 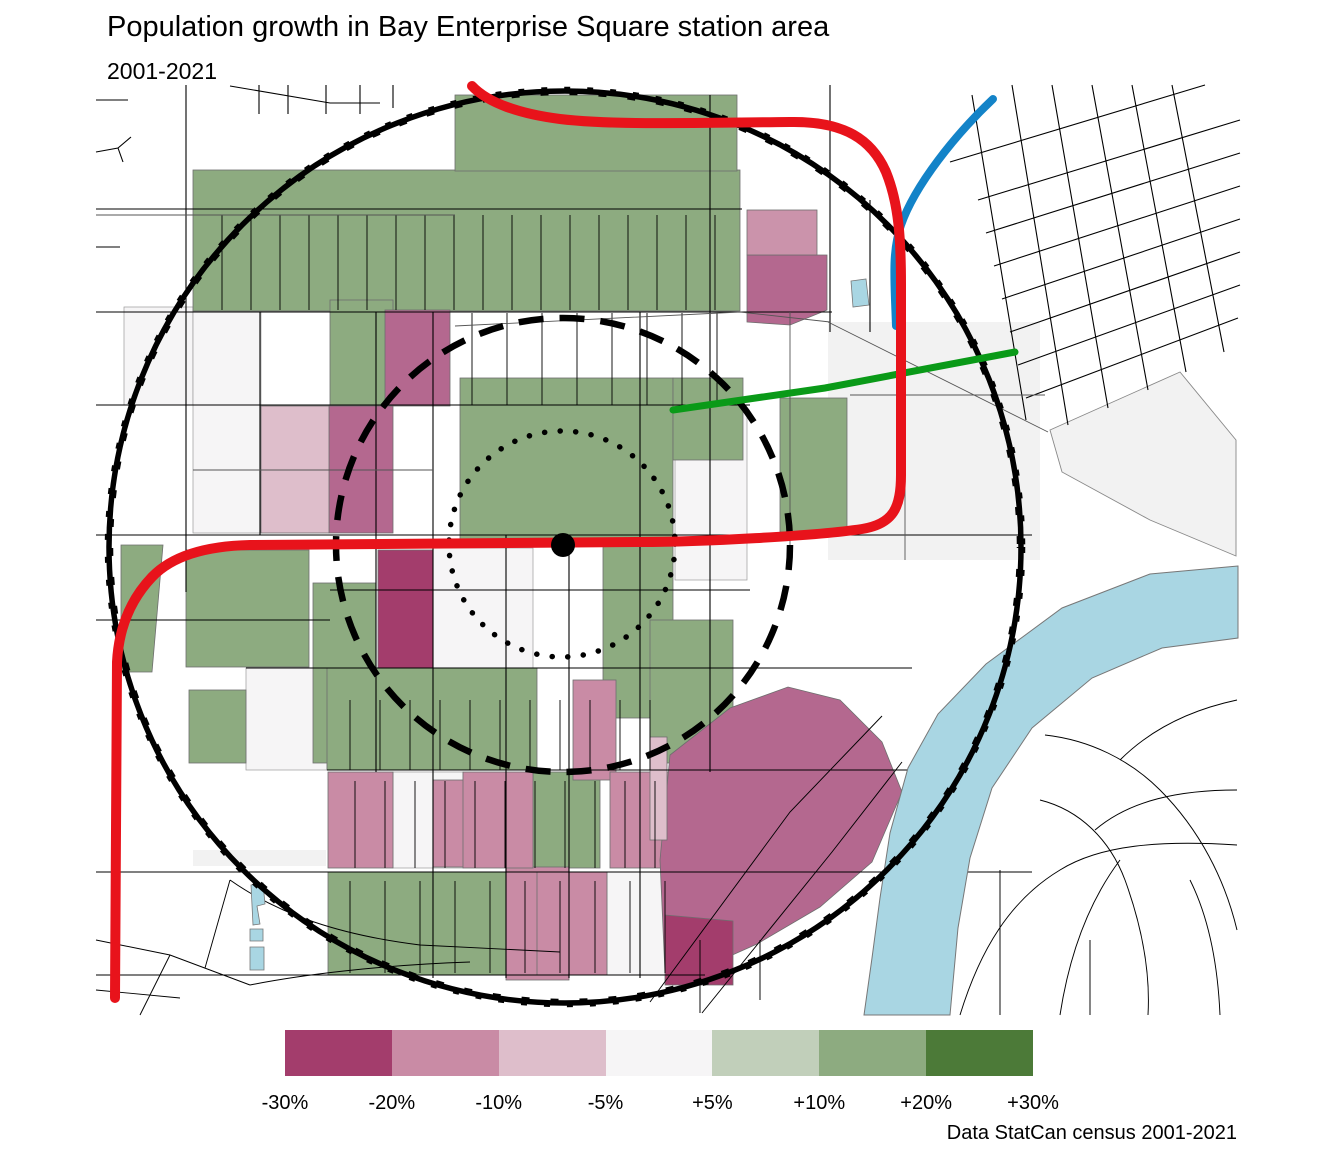 What do you see at coordinates (1033, 1103) in the screenshot?
I see `legend-tick-label: +30%` at bounding box center [1033, 1103].